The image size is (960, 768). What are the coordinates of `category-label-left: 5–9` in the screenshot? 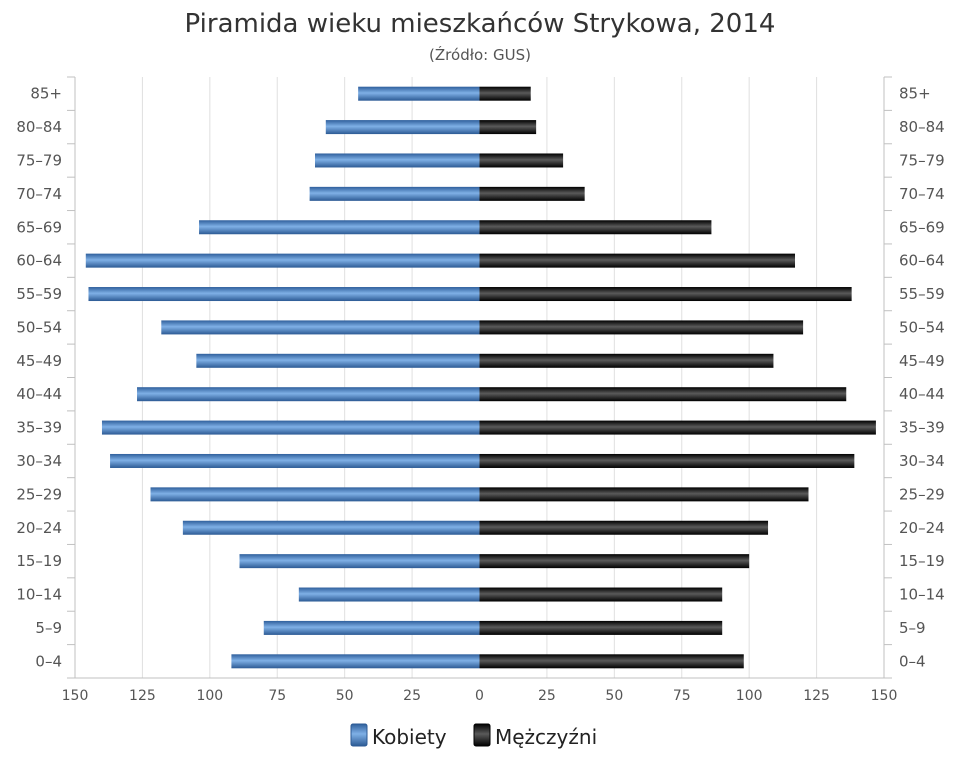 It's located at (48, 628).